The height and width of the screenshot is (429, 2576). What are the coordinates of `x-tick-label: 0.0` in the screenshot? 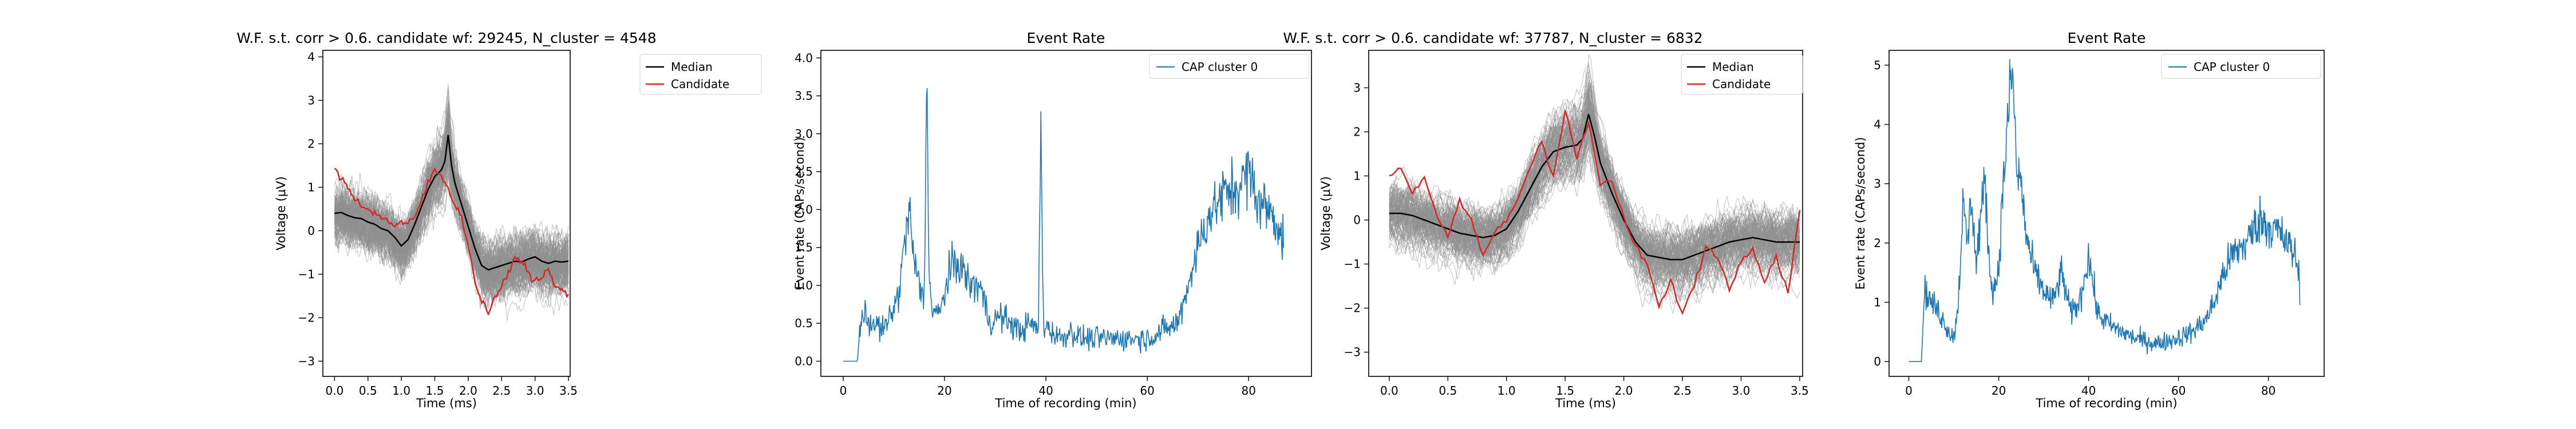 It's located at (1389, 391).